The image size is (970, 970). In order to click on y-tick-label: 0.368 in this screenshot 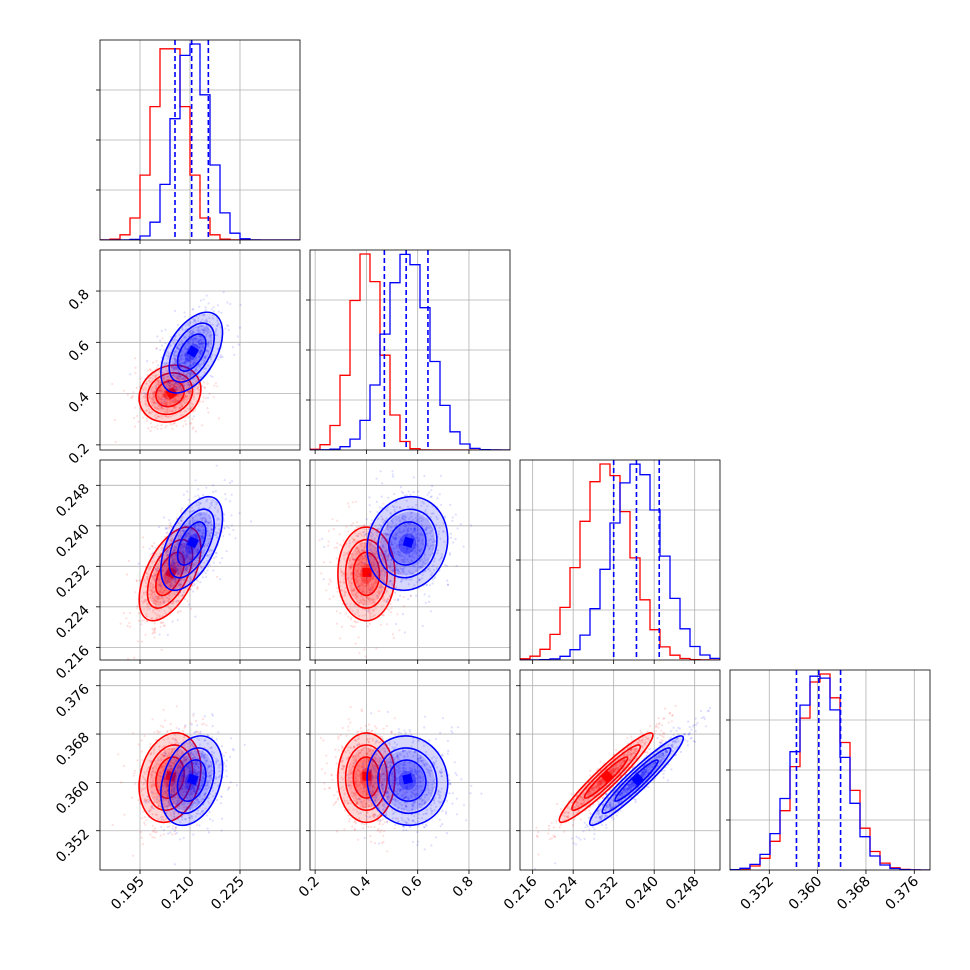, I will do `click(73, 750)`.